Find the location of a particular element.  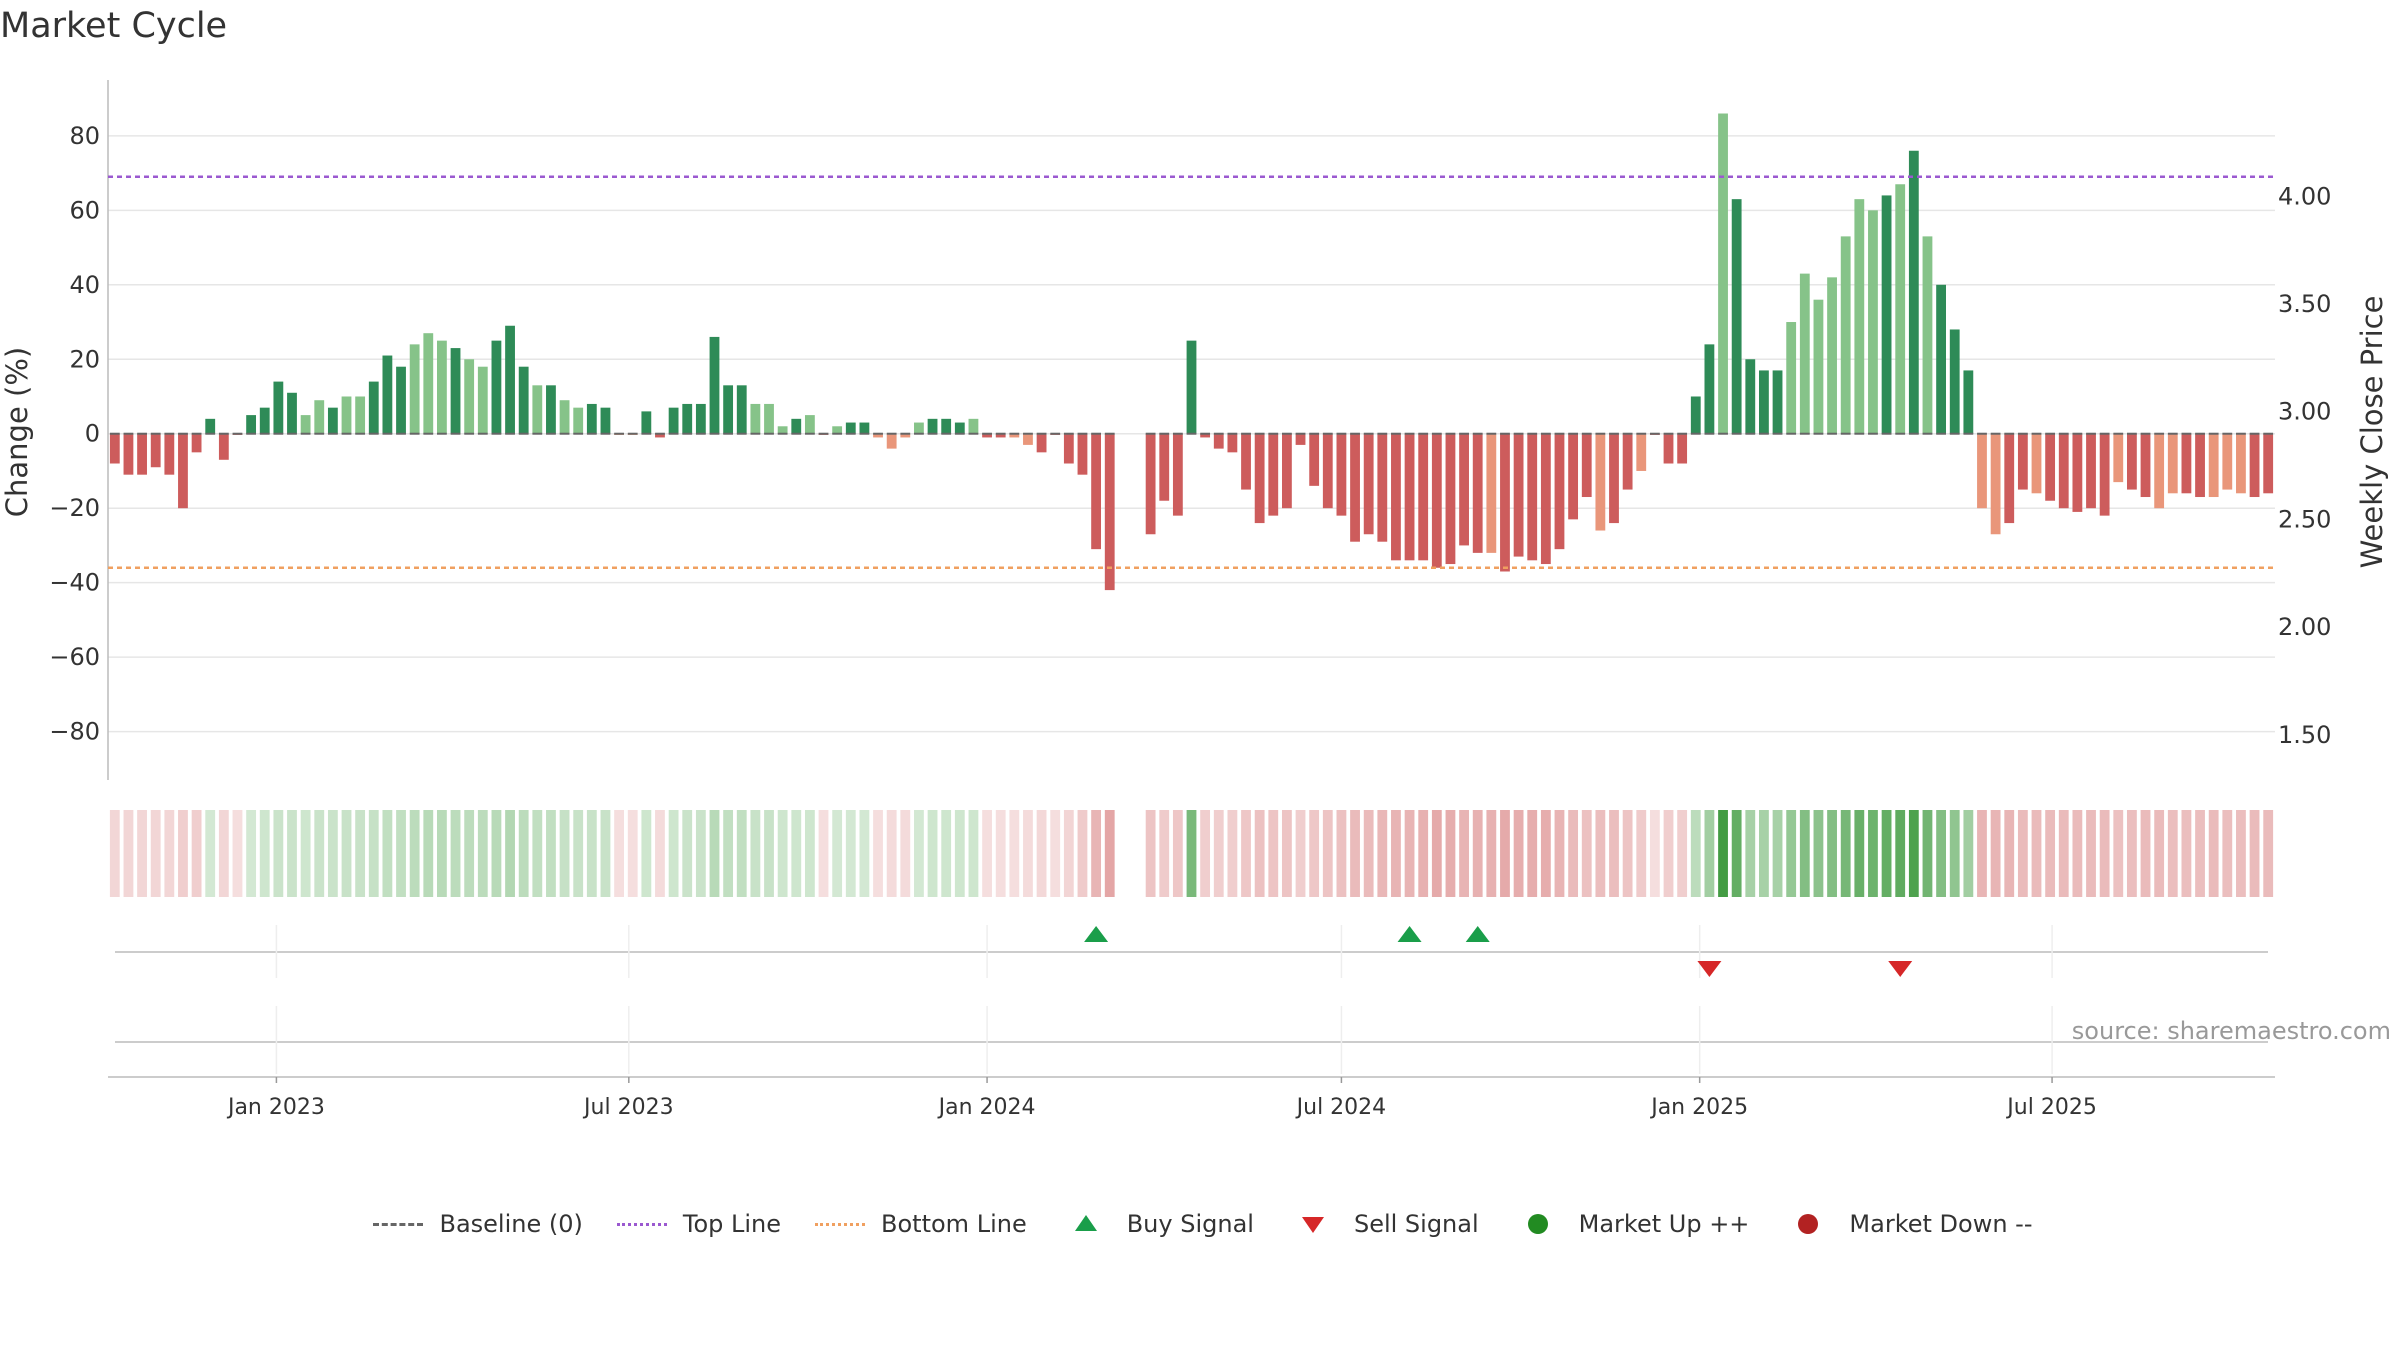

chart-title: Market Cycle is located at coordinates (114, 26).